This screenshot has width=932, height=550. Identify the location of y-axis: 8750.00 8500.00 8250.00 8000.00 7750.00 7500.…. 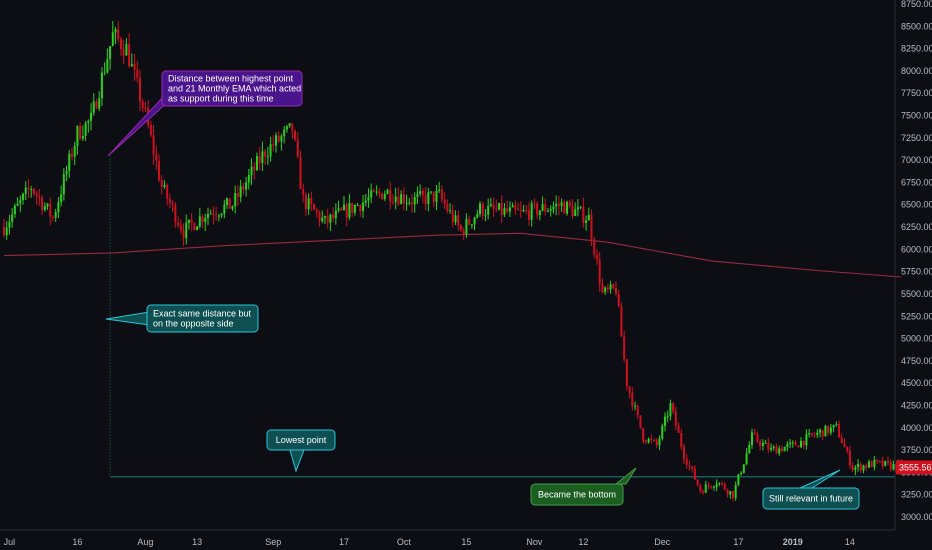
(916, 261).